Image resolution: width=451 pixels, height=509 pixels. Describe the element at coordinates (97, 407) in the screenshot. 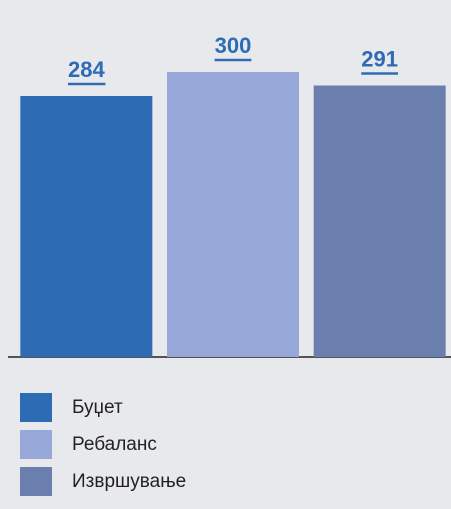

I see `legend-label: Буџет` at that location.